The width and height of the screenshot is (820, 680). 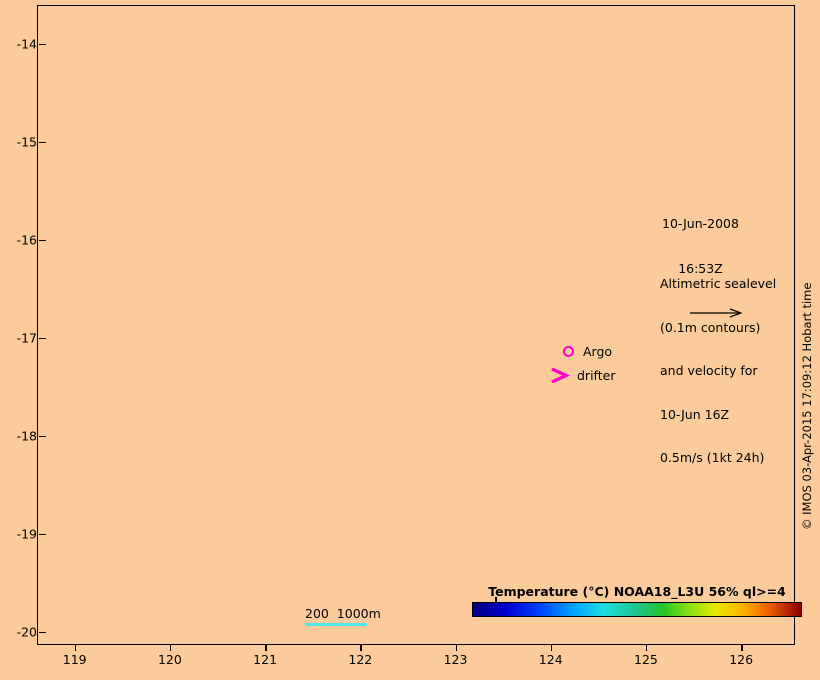 What do you see at coordinates (598, 351) in the screenshot?
I see `argo-legend-label: Argo` at bounding box center [598, 351].